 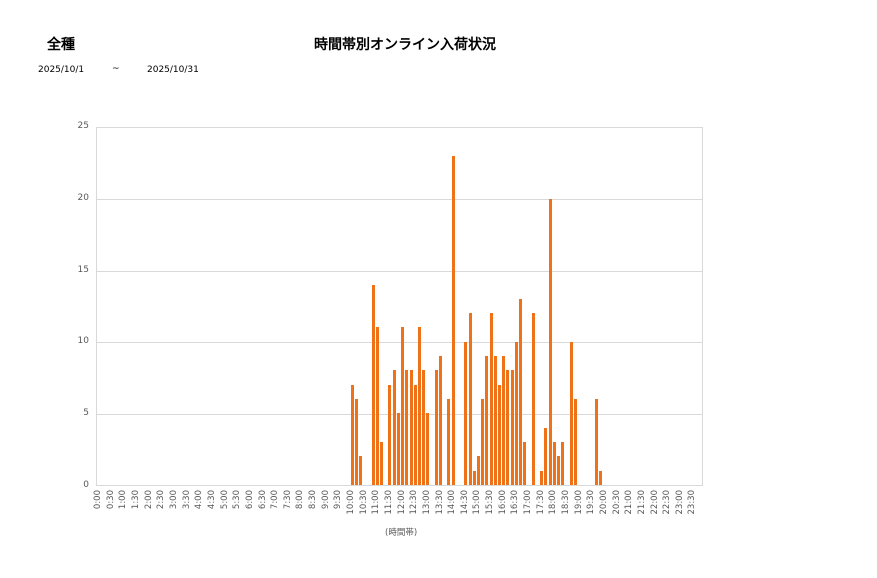 What do you see at coordinates (401, 502) in the screenshot?
I see `x-tick-label: 12:00` at bounding box center [401, 502].